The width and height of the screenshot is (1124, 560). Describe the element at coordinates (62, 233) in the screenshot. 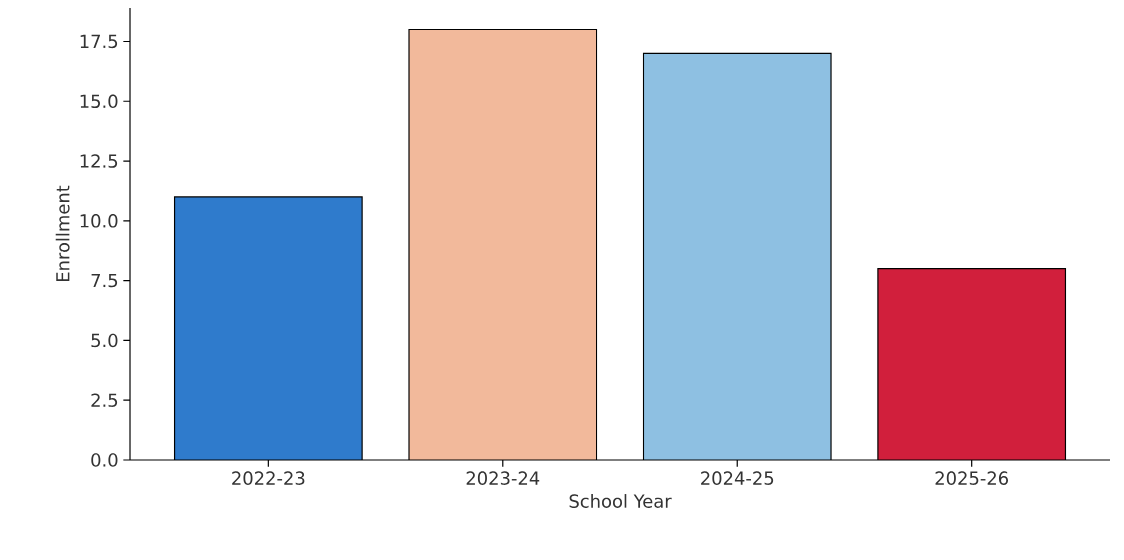

I see `y-axis-title: Enrollment` at that location.